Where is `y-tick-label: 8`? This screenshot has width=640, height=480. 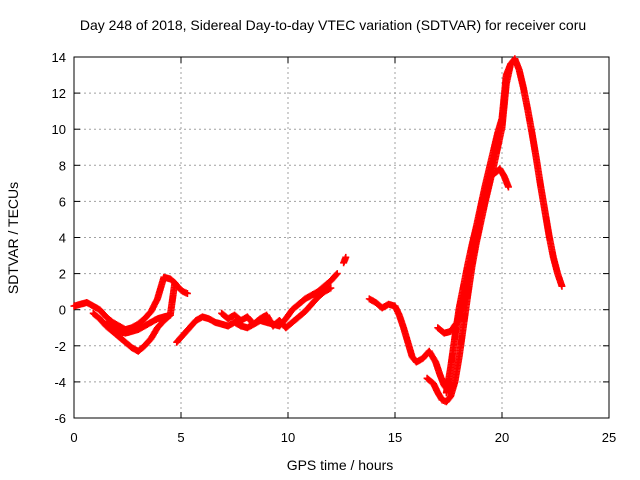
y-tick-label: 8 is located at coordinates (62, 165).